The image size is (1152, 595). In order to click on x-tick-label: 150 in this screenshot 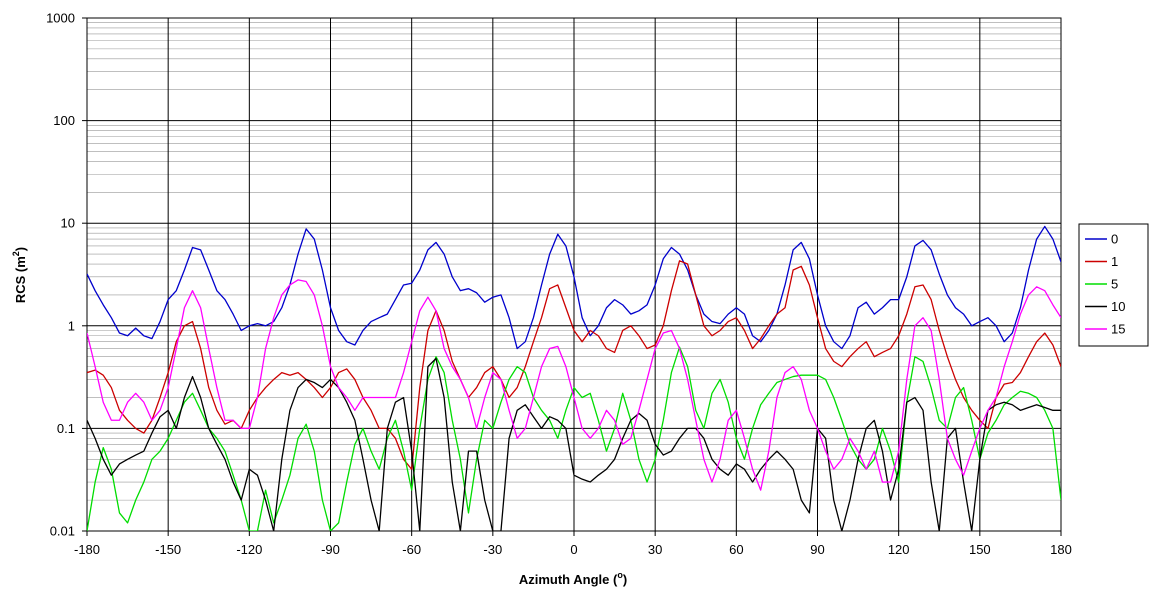, I will do `click(980, 549)`.